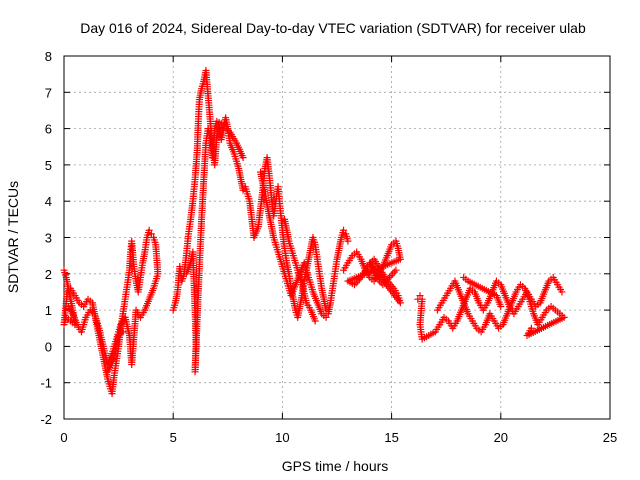  What do you see at coordinates (46, 419) in the screenshot?
I see `y-tick-label: -2` at bounding box center [46, 419].